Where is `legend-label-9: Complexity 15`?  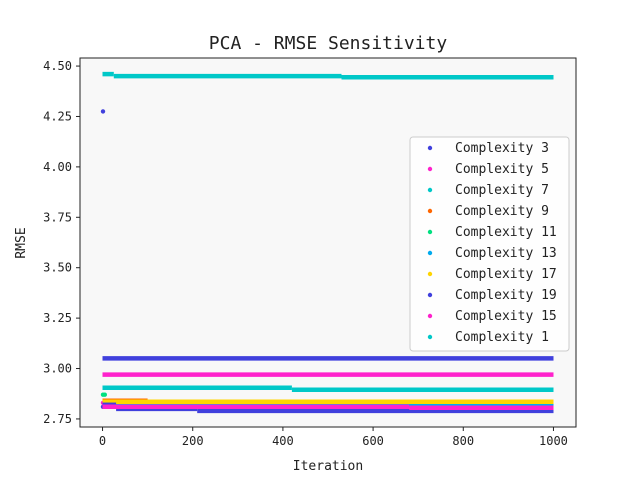
legend-label-9: Complexity 15 is located at coordinates (506, 316).